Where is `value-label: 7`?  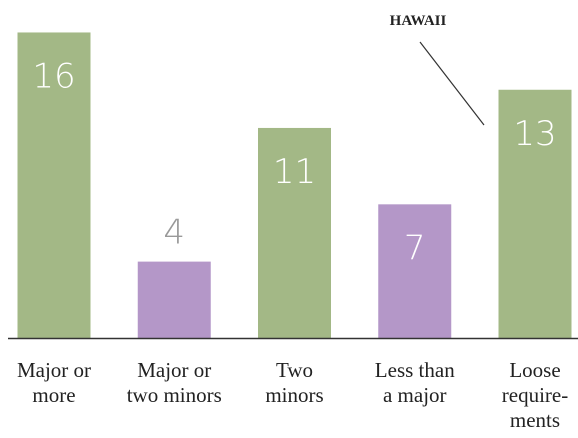
value-label: 7 is located at coordinates (415, 248).